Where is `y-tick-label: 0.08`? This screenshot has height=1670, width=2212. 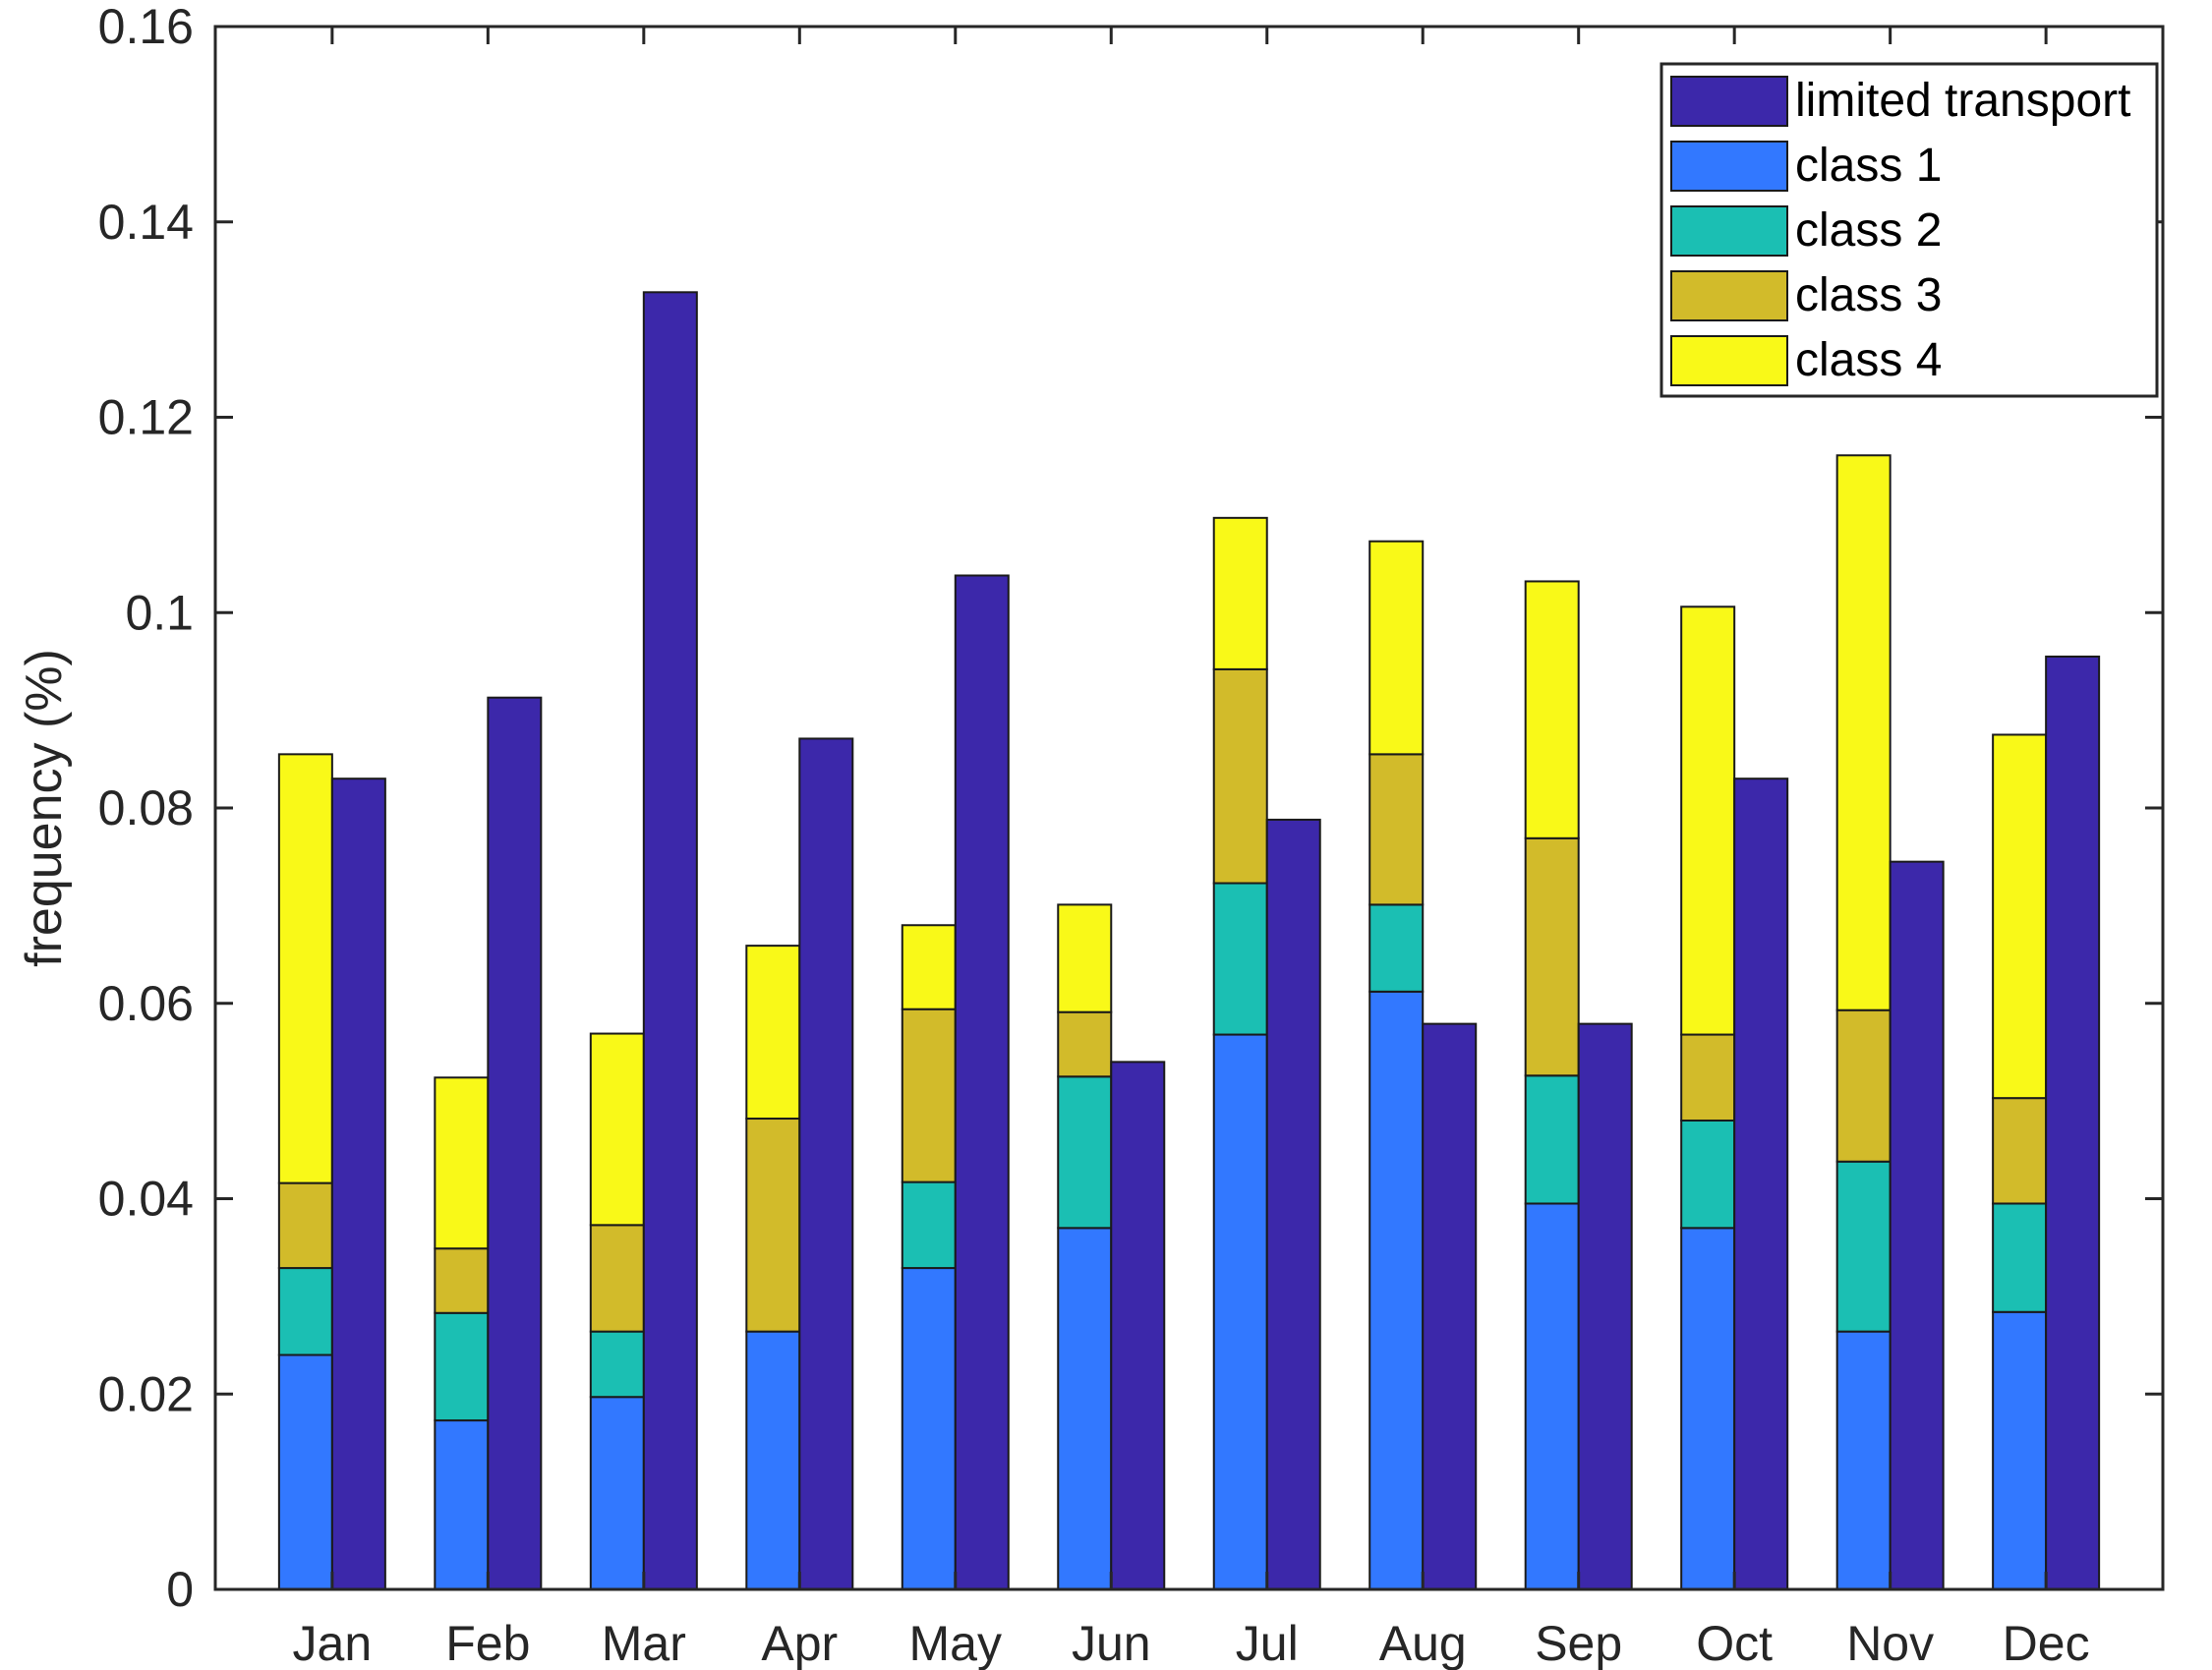 y-tick-label: 0.08 is located at coordinates (146, 807).